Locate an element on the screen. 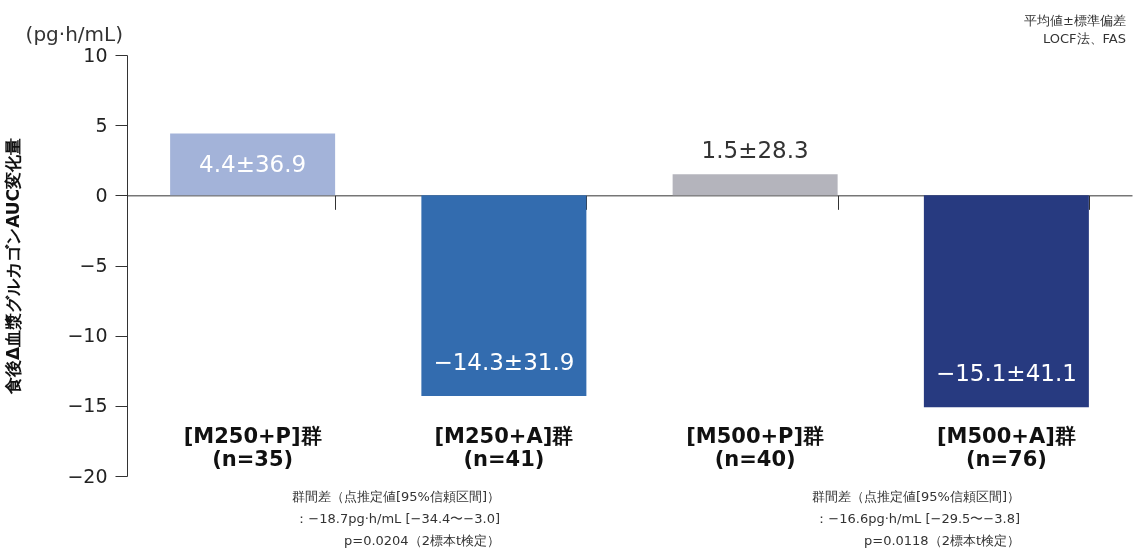 This screenshot has height=555, width=1134. data-label: −15.1±41.1 is located at coordinates (1006, 373).